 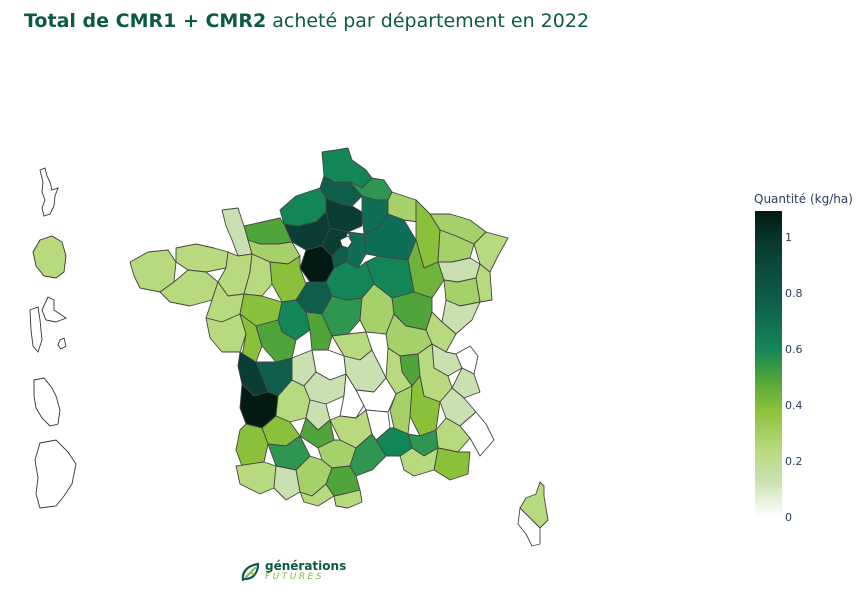 What do you see at coordinates (295, 577) in the screenshot?
I see `logo-line2: FUTURES` at bounding box center [295, 577].